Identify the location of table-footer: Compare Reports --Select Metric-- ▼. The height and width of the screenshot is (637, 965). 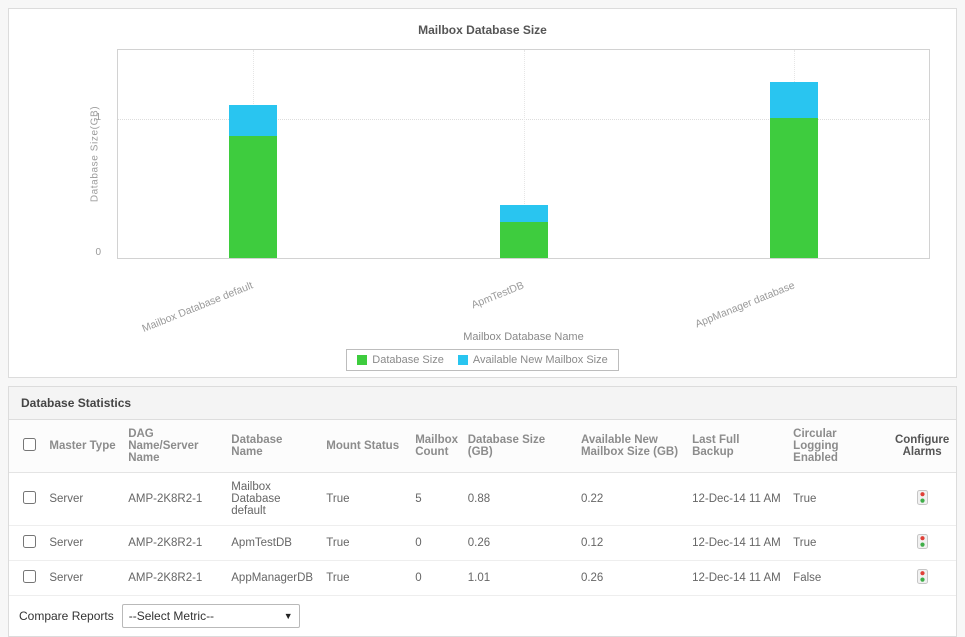
(482, 616).